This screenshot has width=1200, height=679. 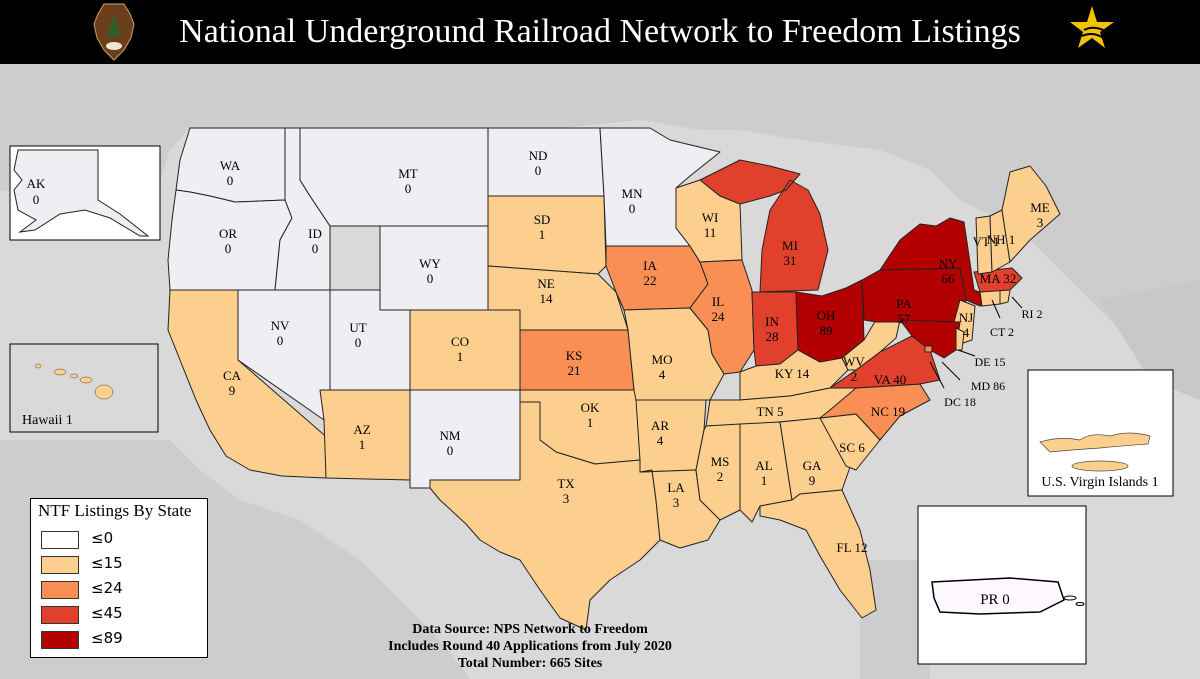 What do you see at coordinates (357, 327) in the screenshot?
I see `state-label-ut: UT` at bounding box center [357, 327].